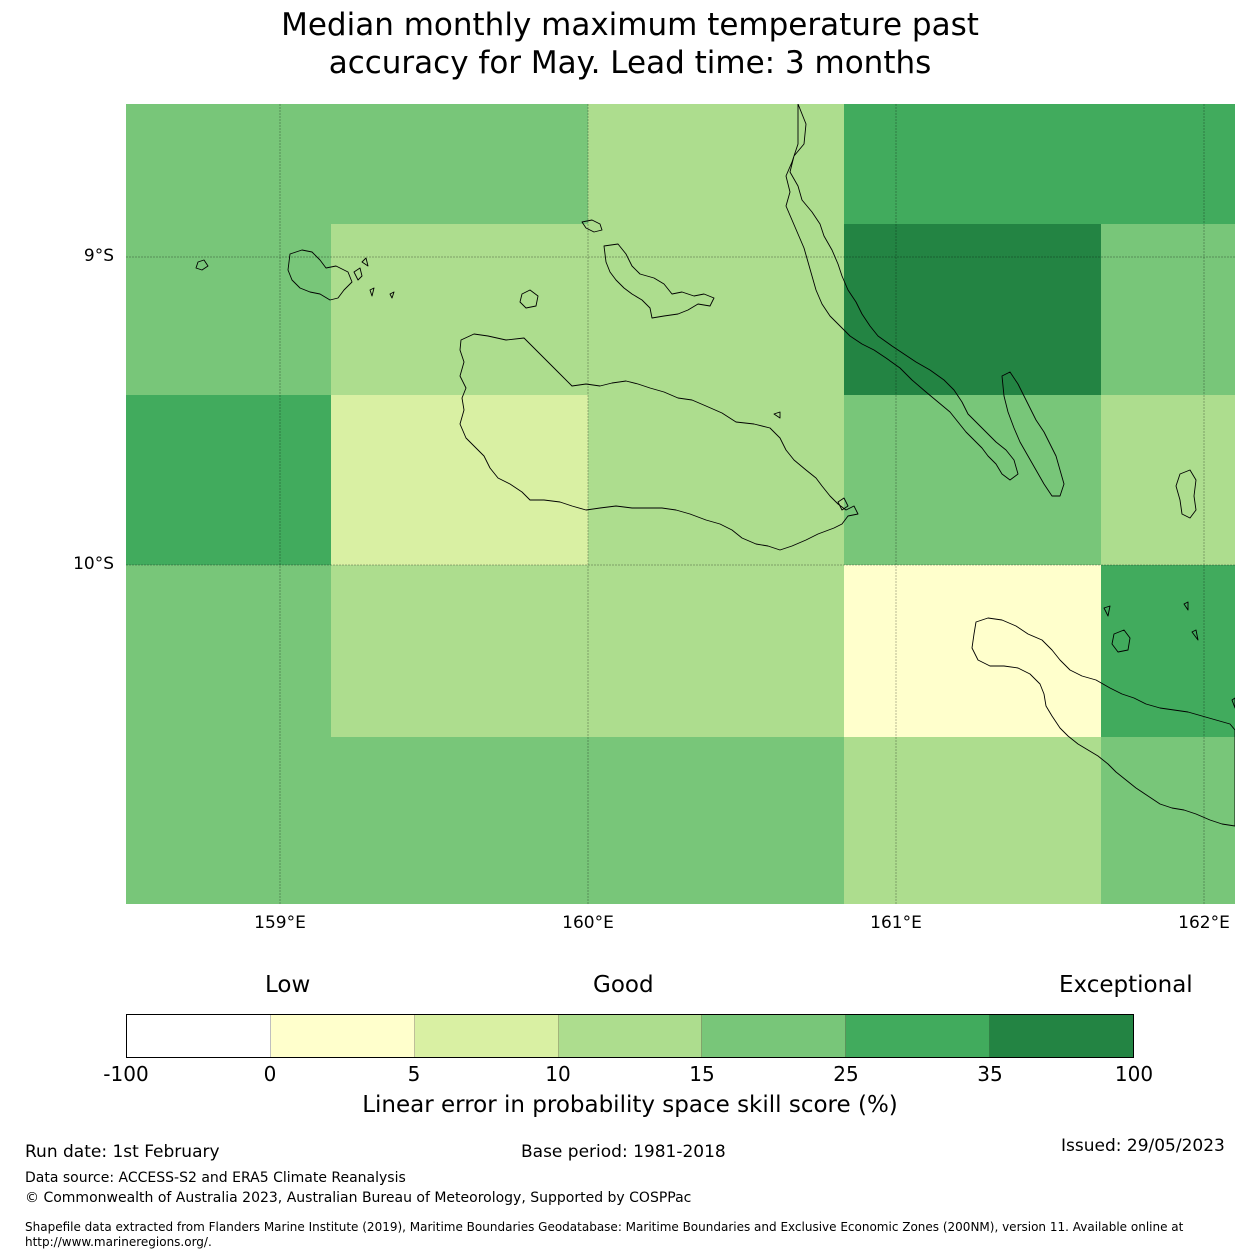 The height and width of the screenshot is (1260, 1260). I want to click on coast-savo-island, so click(529, 299).